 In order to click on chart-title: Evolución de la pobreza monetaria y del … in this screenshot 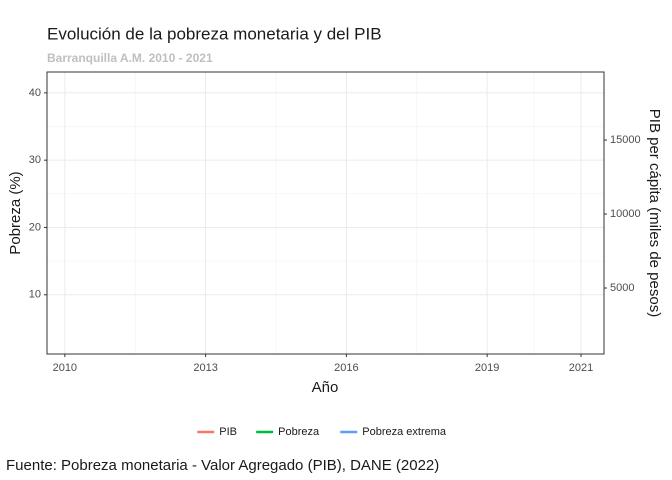, I will do `click(214, 33)`.